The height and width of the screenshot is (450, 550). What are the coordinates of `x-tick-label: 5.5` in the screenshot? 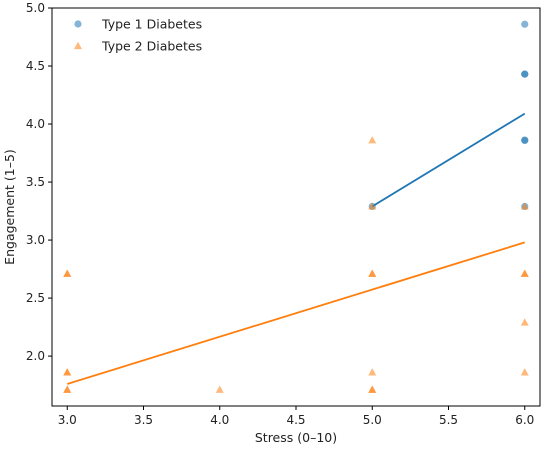 It's located at (448, 420).